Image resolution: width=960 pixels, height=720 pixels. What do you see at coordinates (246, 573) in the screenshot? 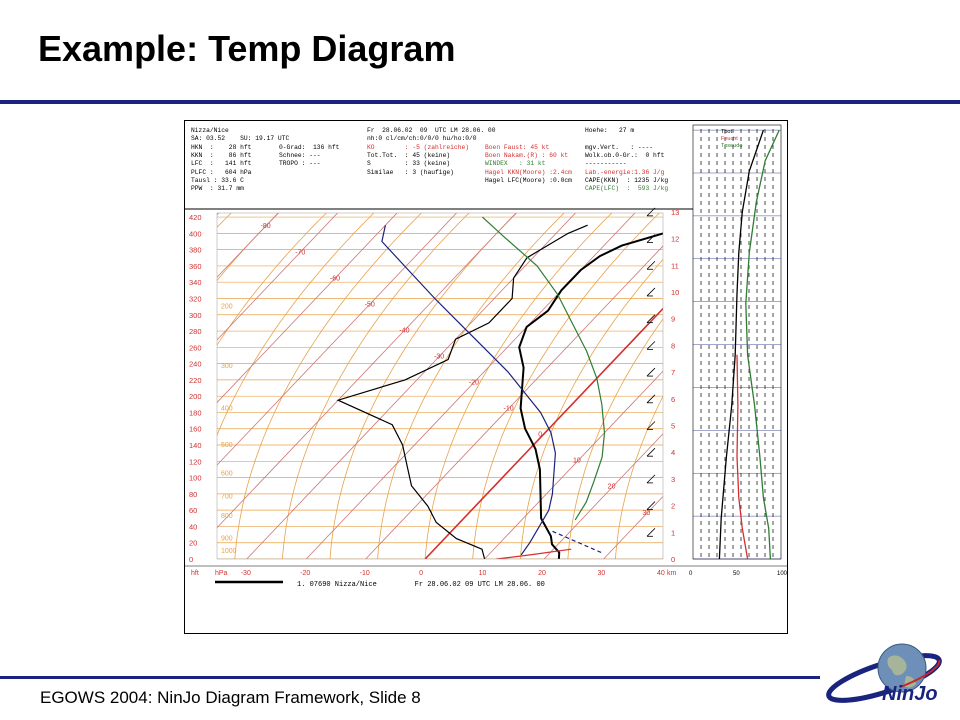
I see `x-tick-label: -30` at bounding box center [246, 573].